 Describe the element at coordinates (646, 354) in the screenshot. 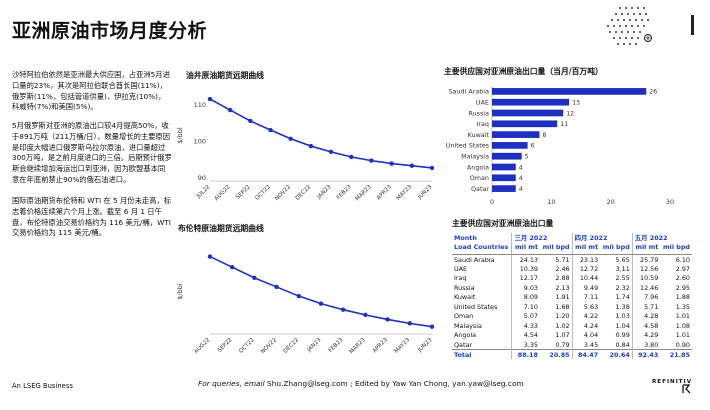

I see `total-value-cell: 92.43` at that location.